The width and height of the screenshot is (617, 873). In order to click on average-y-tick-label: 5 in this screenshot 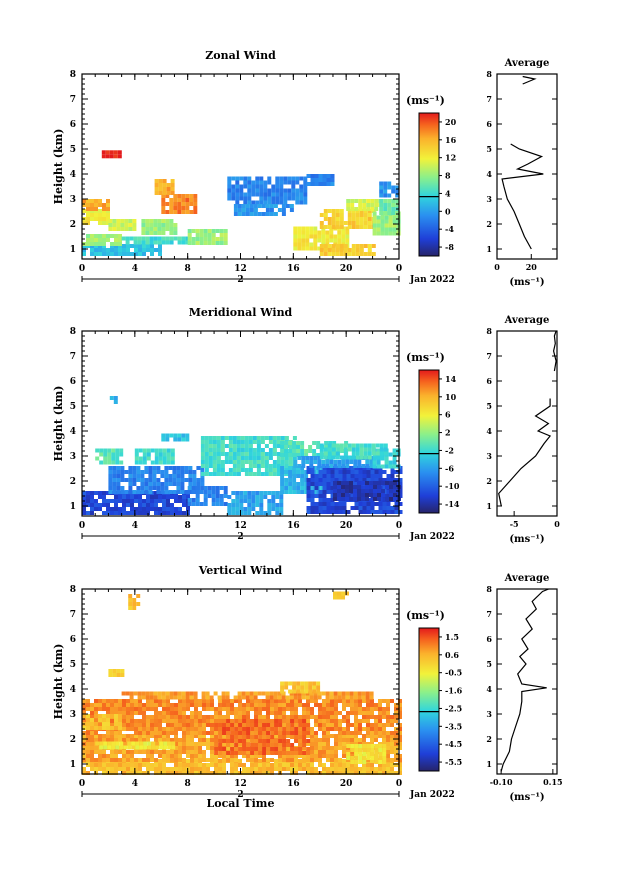, I will do `click(489, 149)`.